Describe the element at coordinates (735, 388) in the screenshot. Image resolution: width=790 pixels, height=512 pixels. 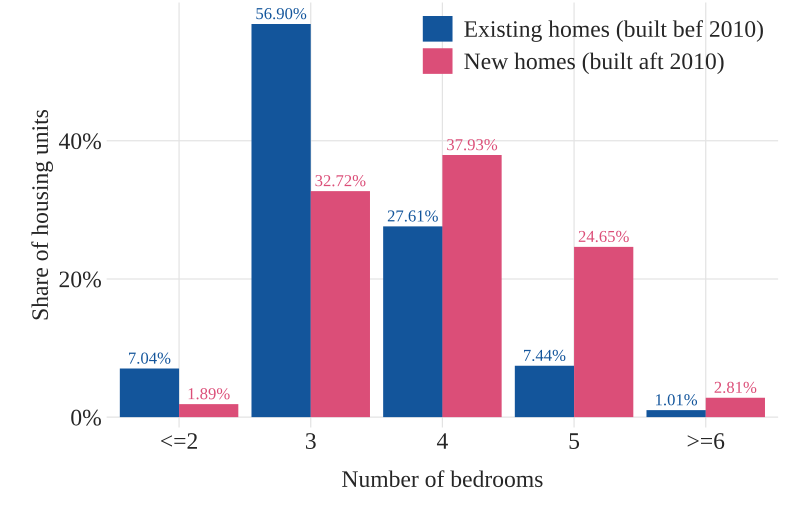
I see `data-label: 2.81%` at that location.